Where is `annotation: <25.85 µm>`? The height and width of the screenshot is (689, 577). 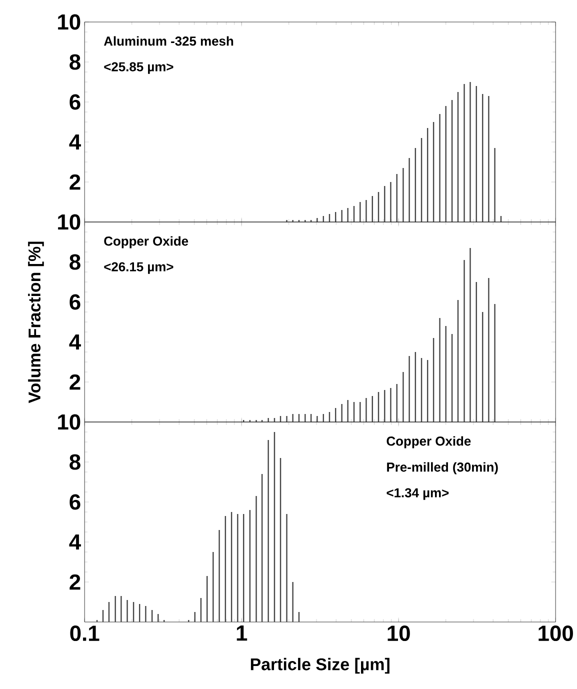
annotation: <25.85 µm> is located at coordinates (139, 68).